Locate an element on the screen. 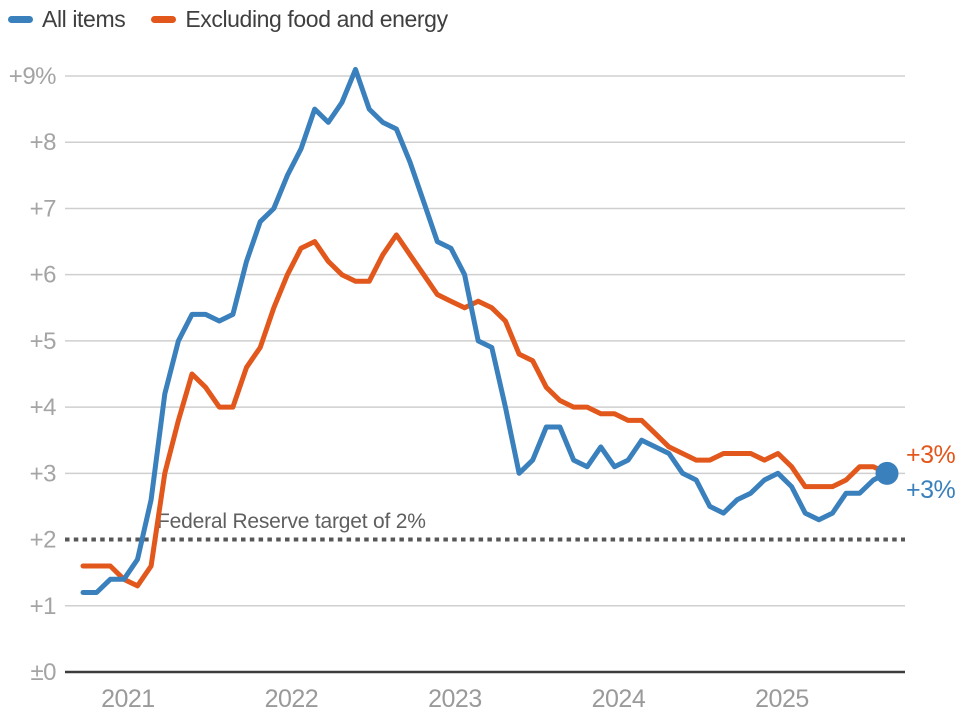 This screenshot has height=718, width=960. x-axis-tick-label: 2024 is located at coordinates (619, 699).